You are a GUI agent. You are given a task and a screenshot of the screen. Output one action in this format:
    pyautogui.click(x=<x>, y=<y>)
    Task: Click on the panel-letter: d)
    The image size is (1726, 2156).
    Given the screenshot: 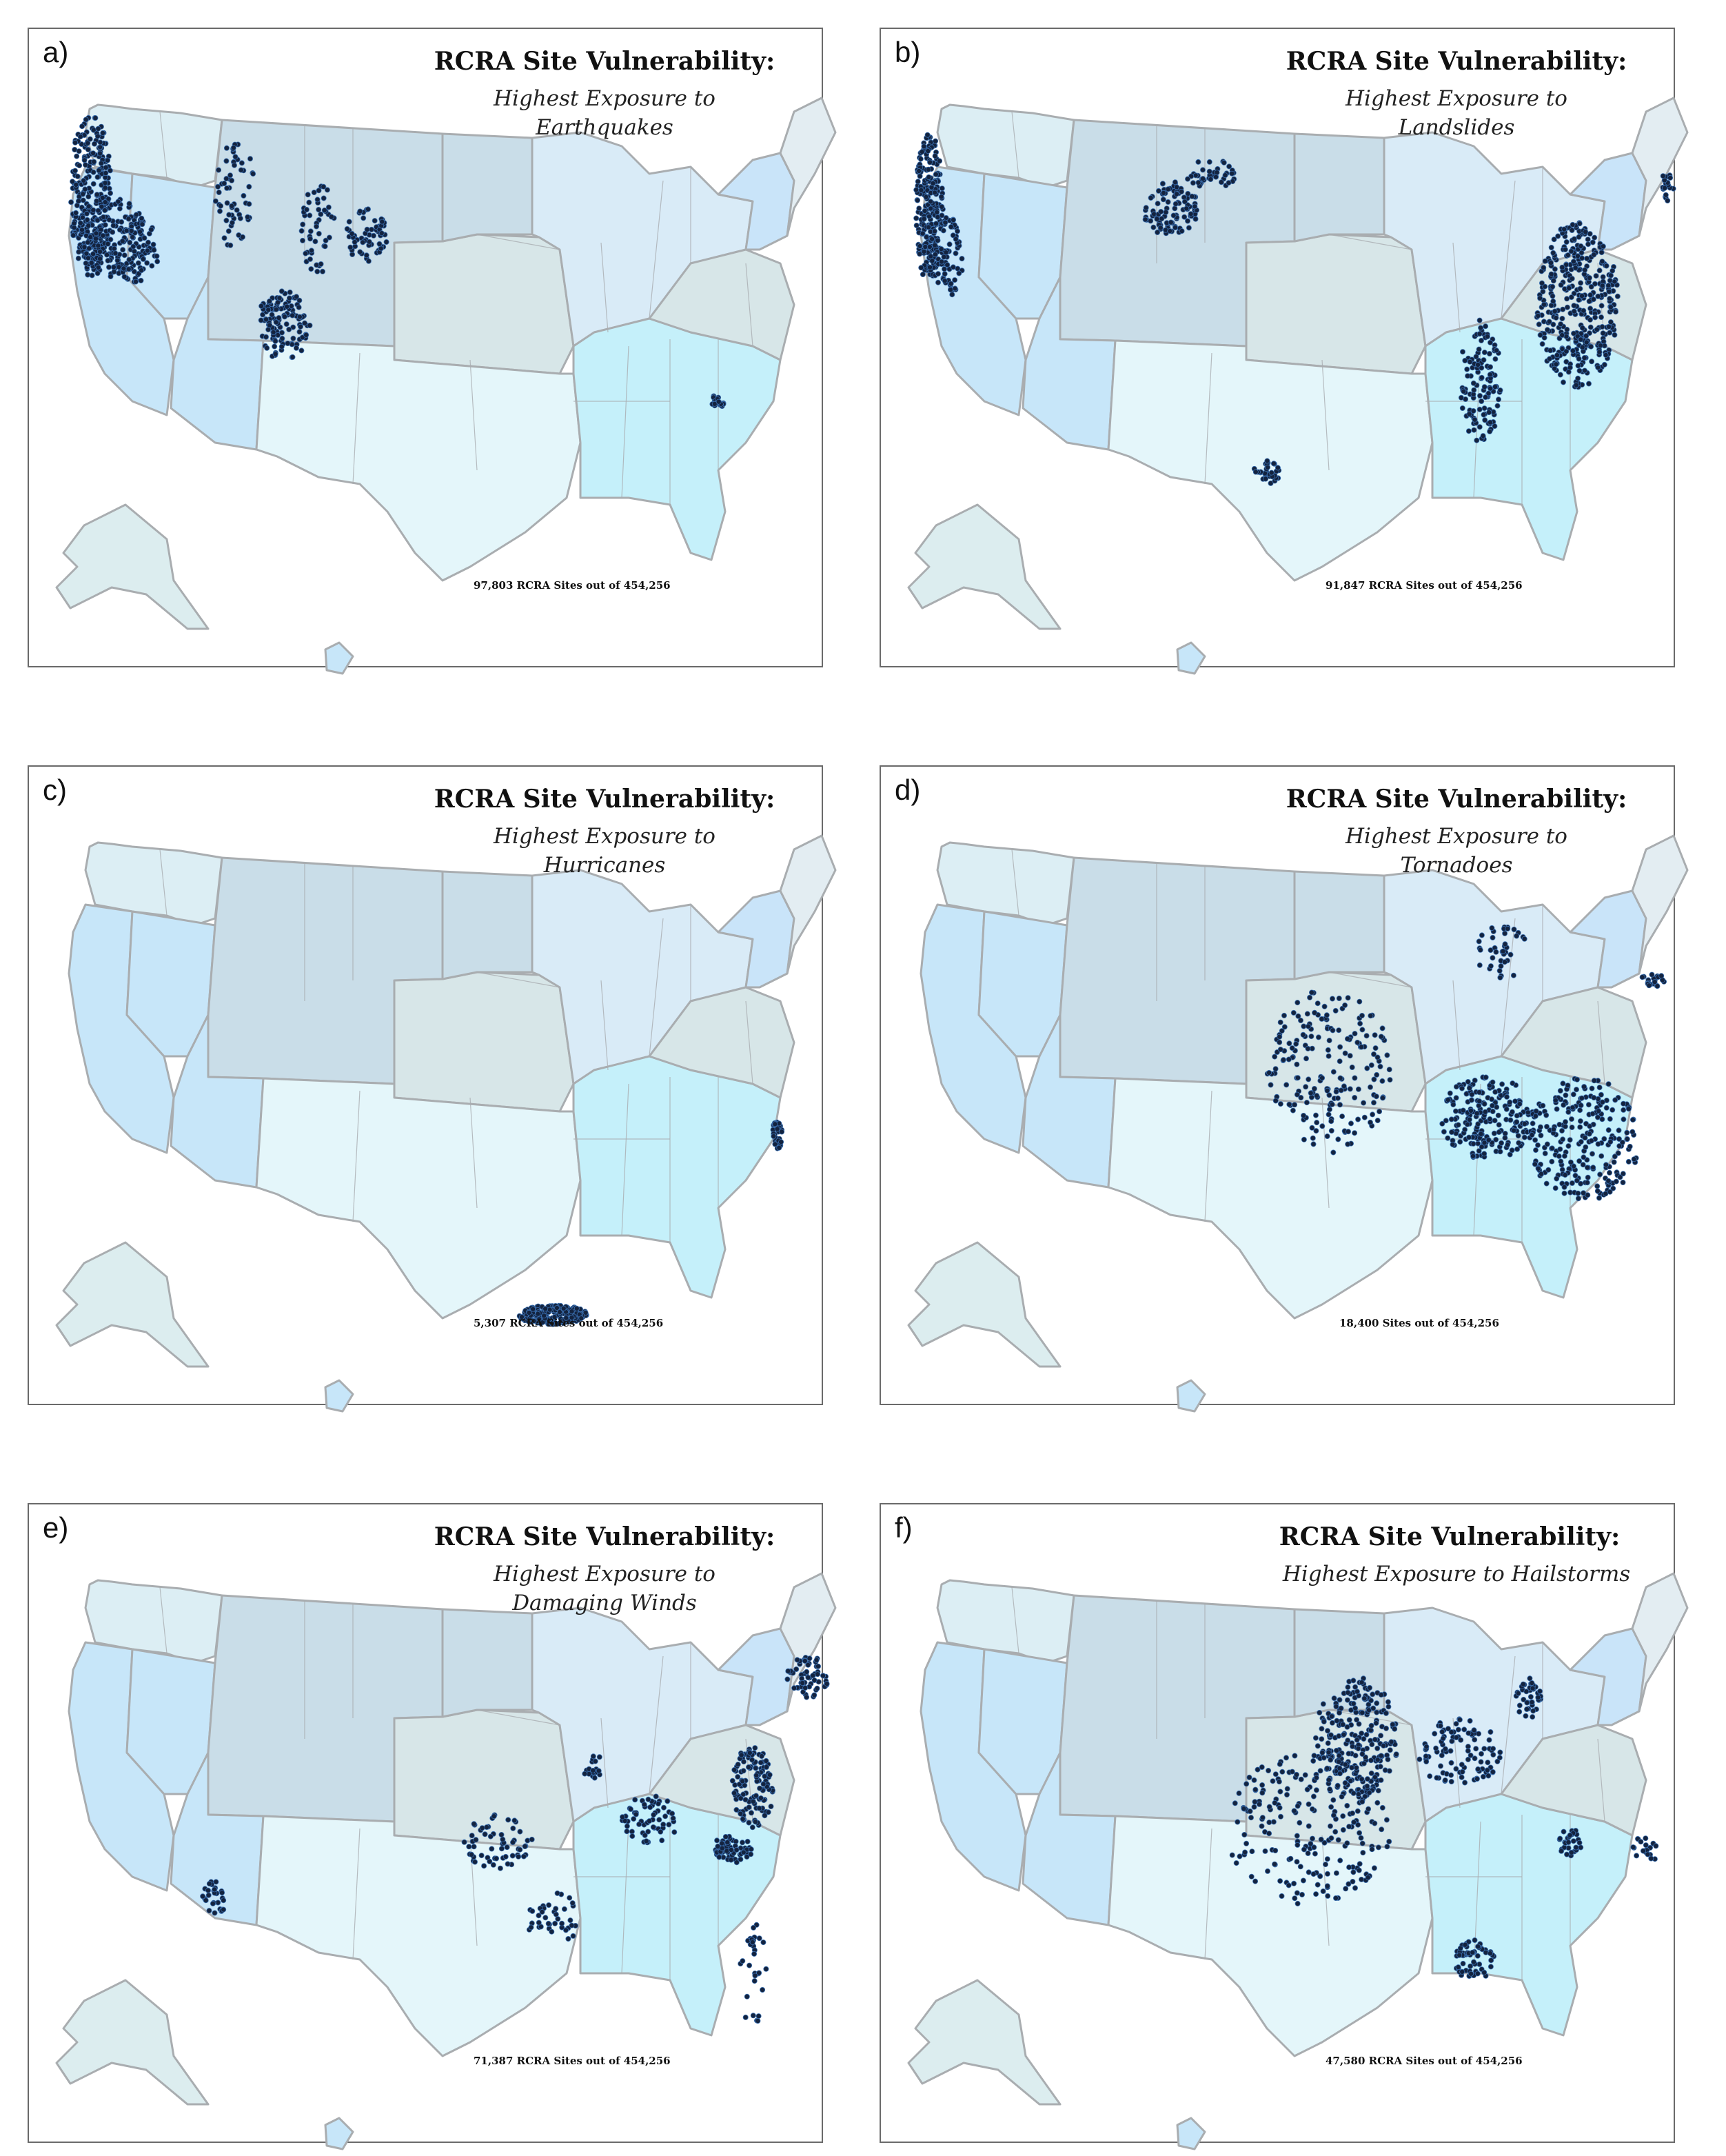 What is the action you would take?
    pyautogui.click(x=908, y=790)
    